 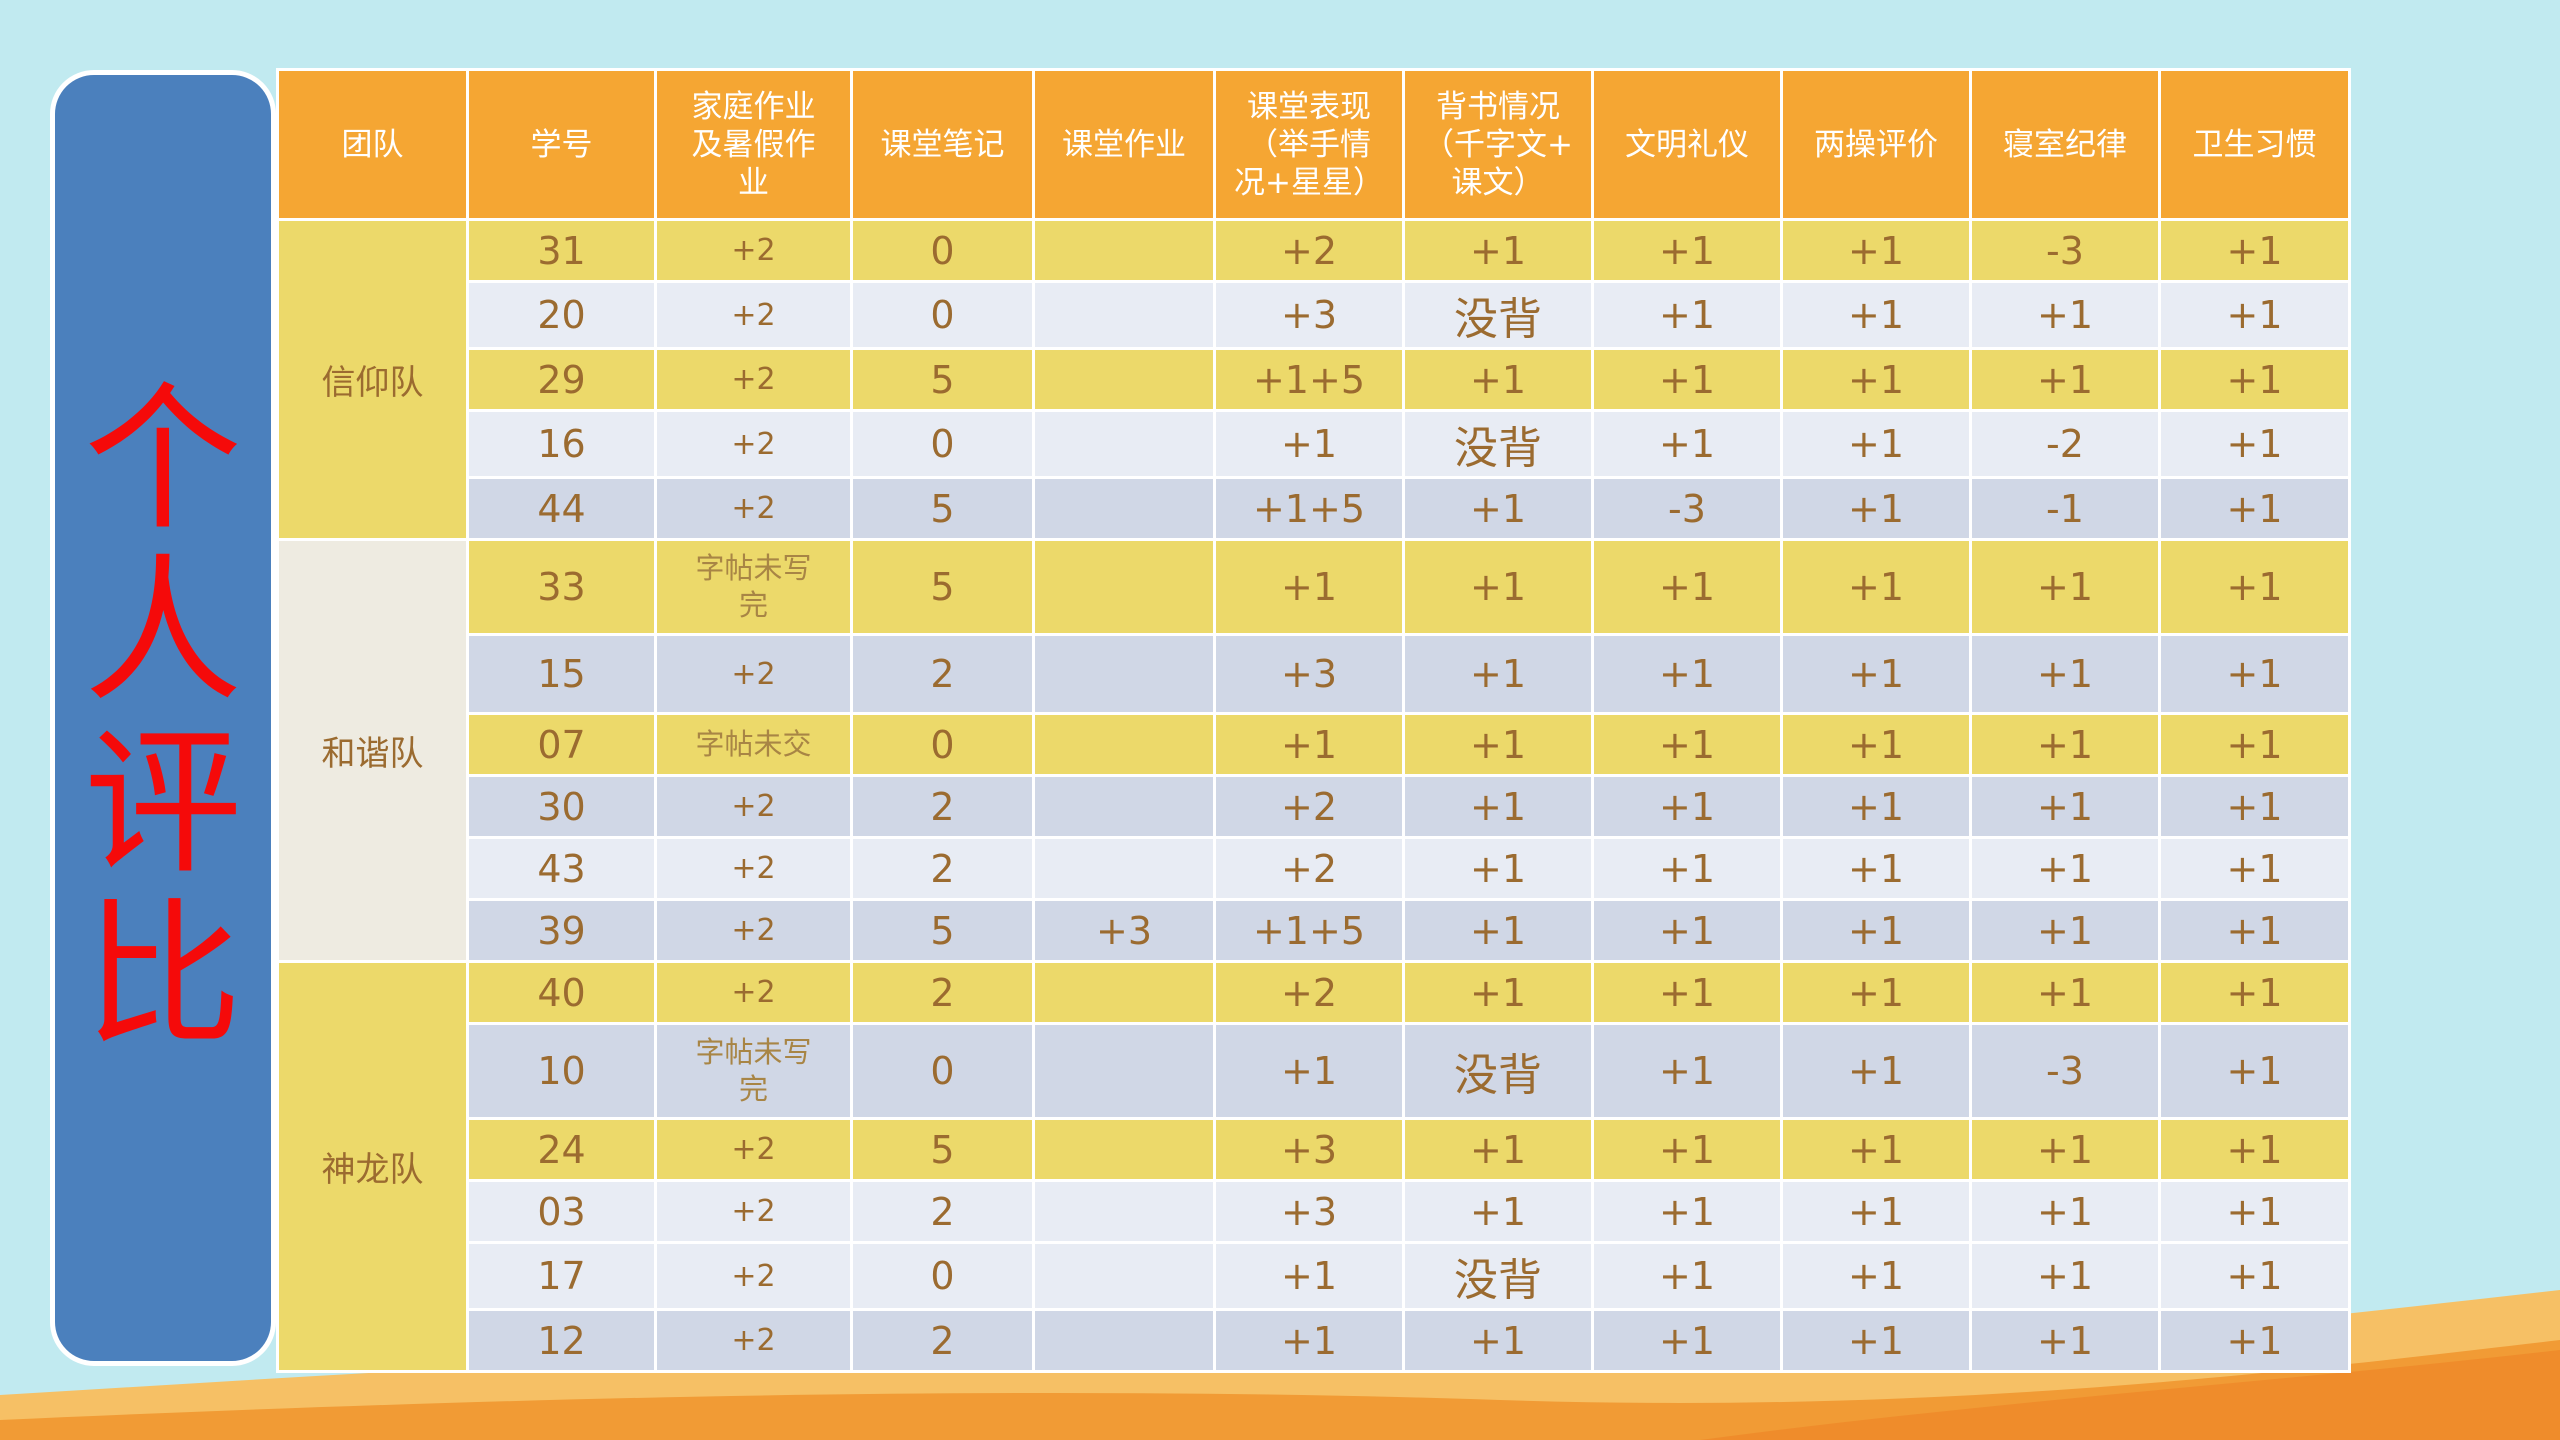 I want to click on cell-student-id: 12, so click(x=561, y=1340).